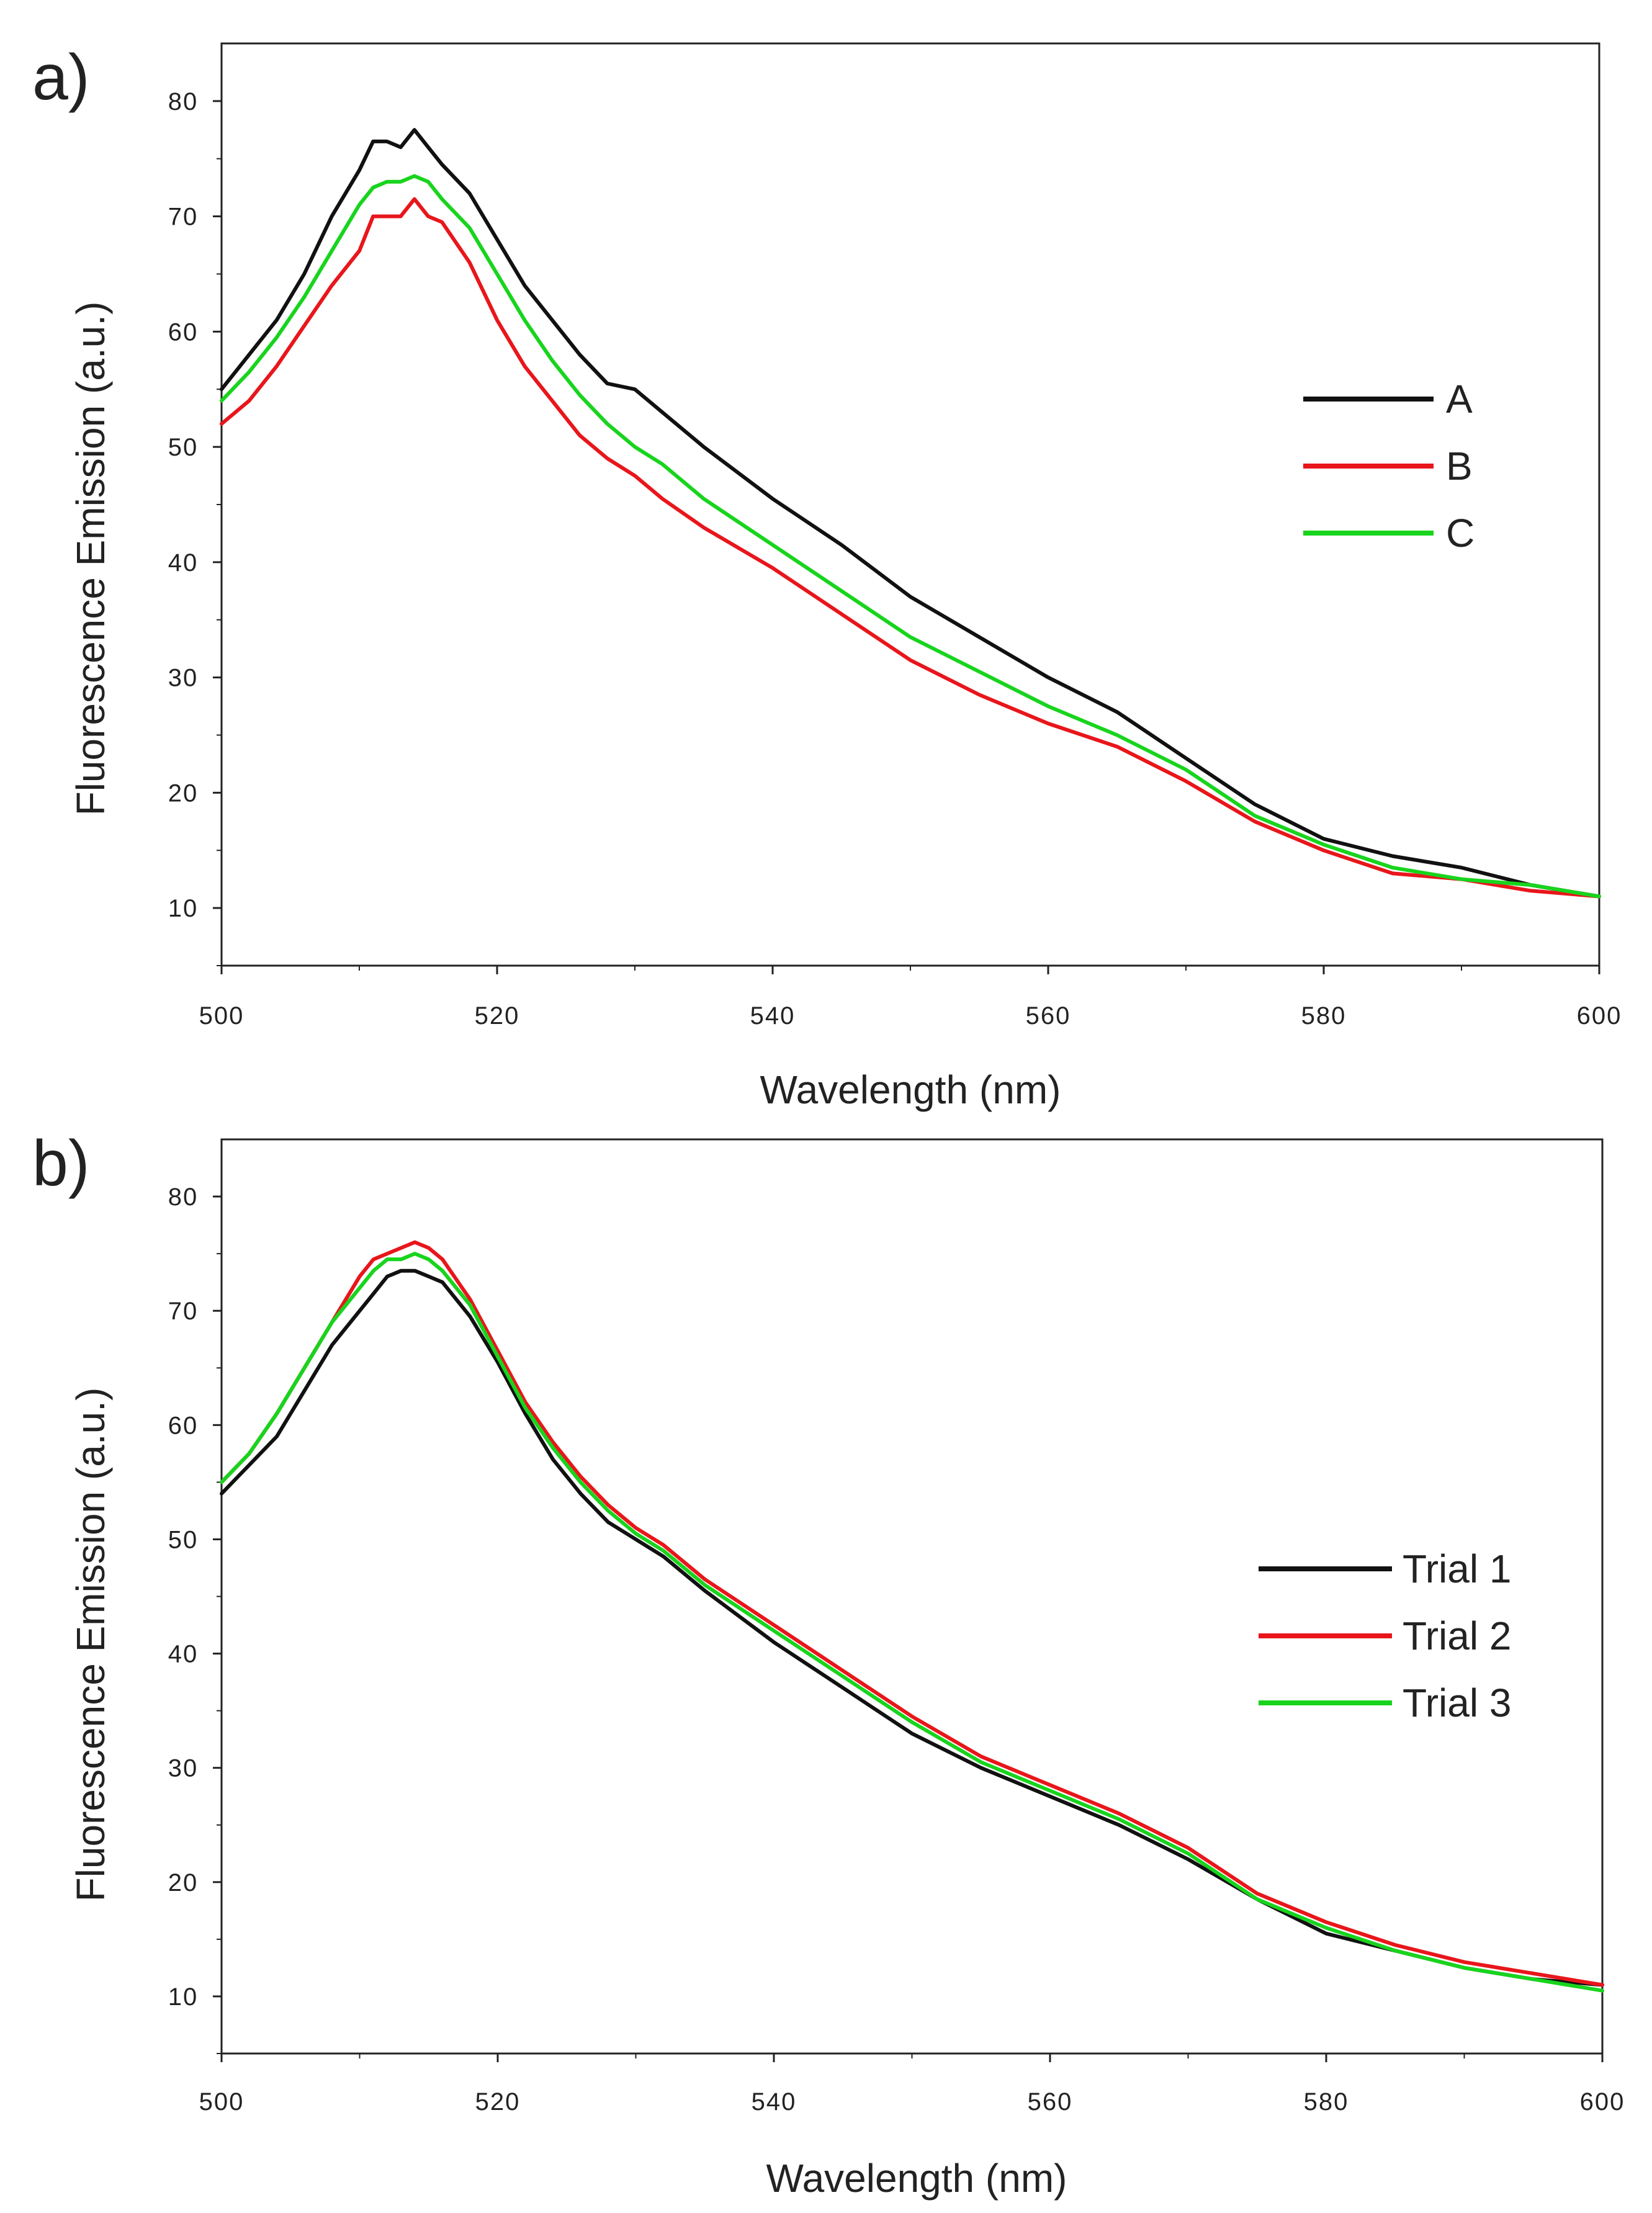 This screenshot has height=2213, width=1652. What do you see at coordinates (183, 1311) in the screenshot?
I see `panel-b-y-tick-label: 70` at bounding box center [183, 1311].